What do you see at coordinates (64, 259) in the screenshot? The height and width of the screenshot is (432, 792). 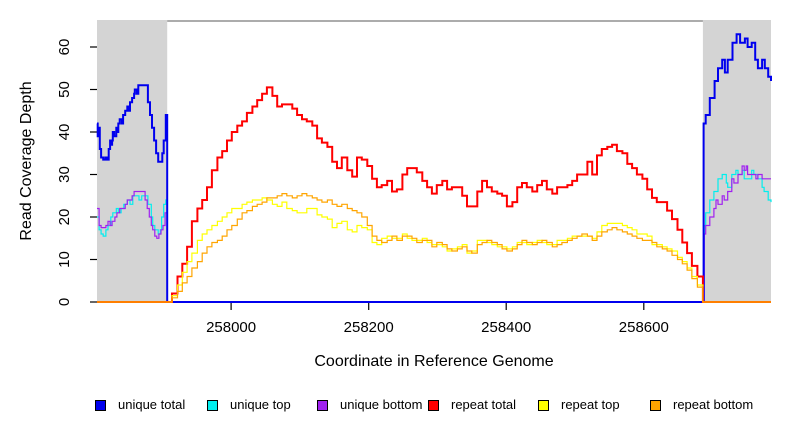 I see `y-tick-label: 10` at bounding box center [64, 259].